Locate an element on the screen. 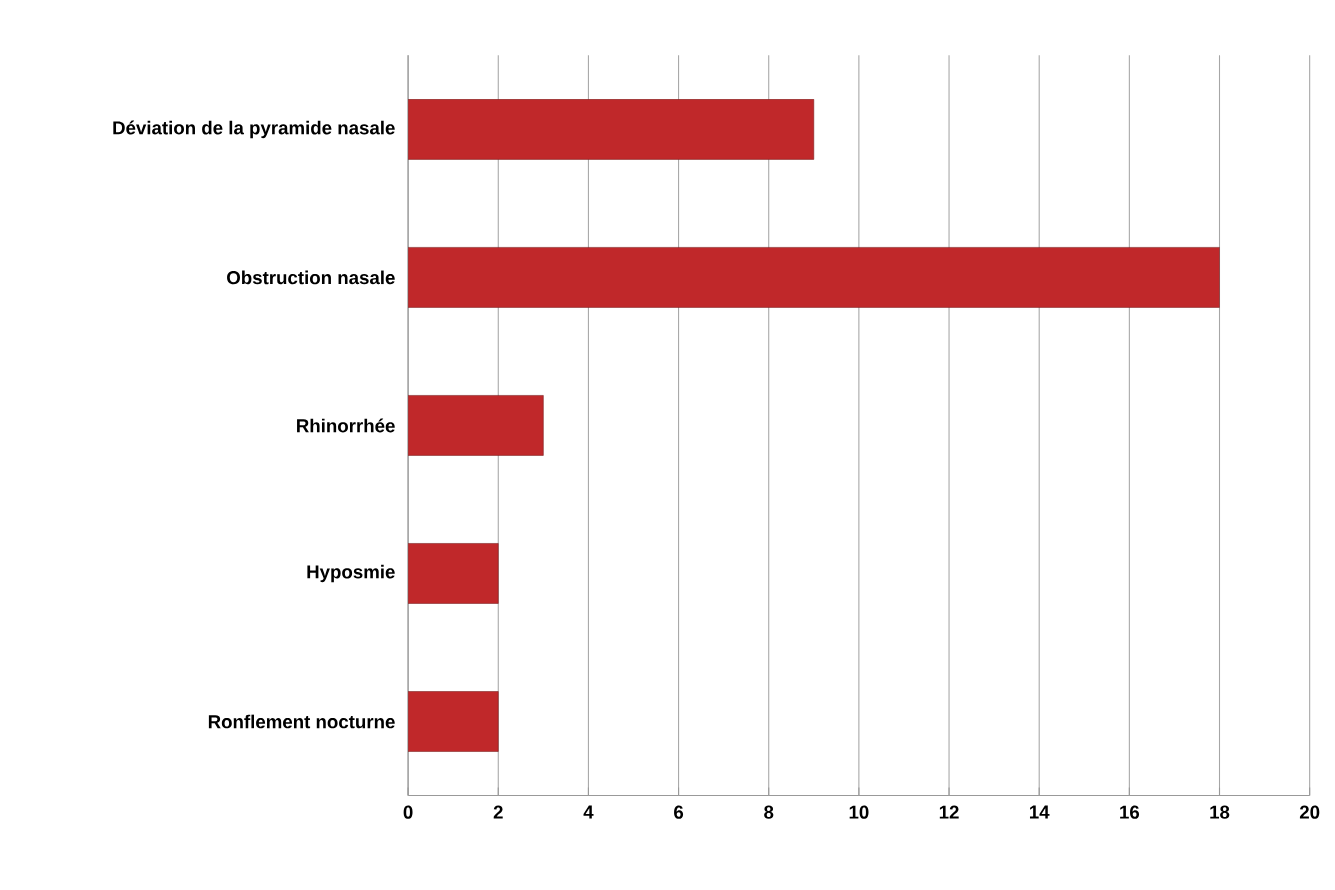 The width and height of the screenshot is (1335, 890). x-tick-label: 8 is located at coordinates (769, 812).